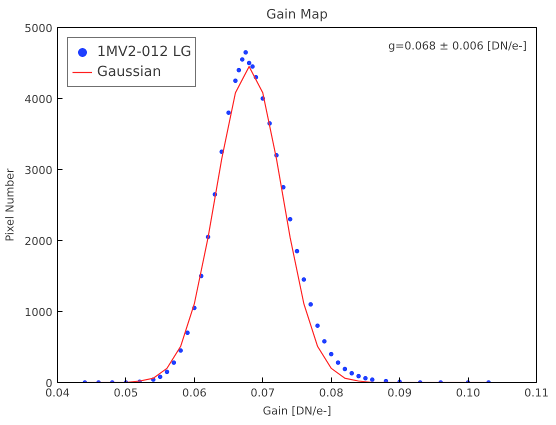 The image size is (556, 425). I want to click on x-tick-label: 0.07, so click(263, 393).